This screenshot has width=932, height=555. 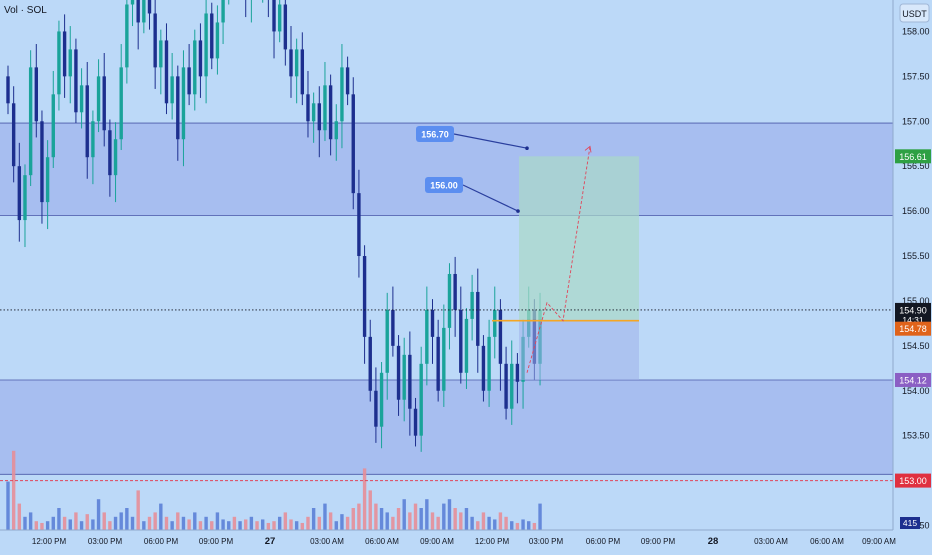 What do you see at coordinates (913, 481) in the screenshot?
I see `support-price-badge-label: 153.00` at bounding box center [913, 481].